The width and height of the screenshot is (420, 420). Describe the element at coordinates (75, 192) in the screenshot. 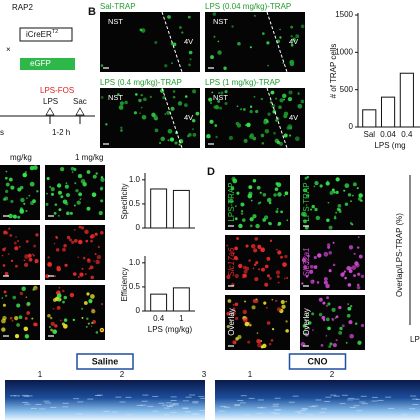

I see `micrograph` at that location.